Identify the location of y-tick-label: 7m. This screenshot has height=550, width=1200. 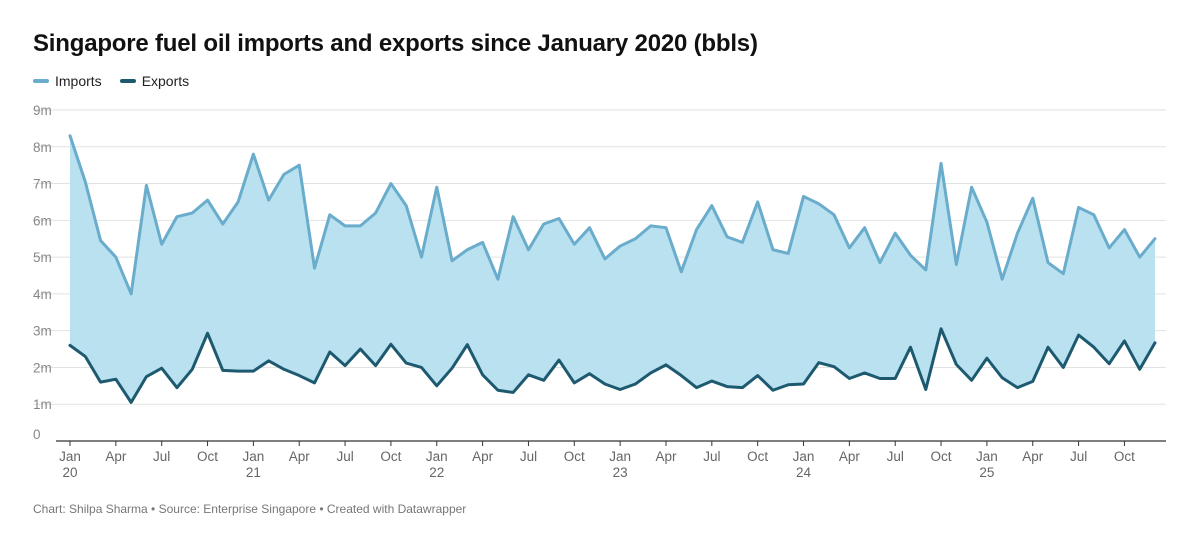
(42, 184).